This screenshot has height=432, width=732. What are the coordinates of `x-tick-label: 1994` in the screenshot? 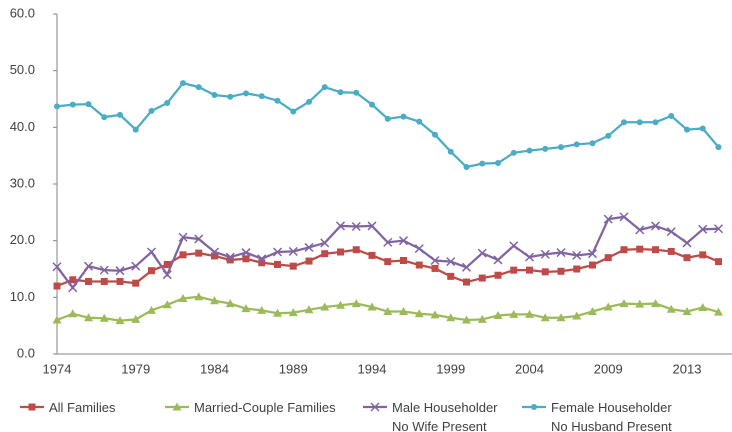 It's located at (372, 368).